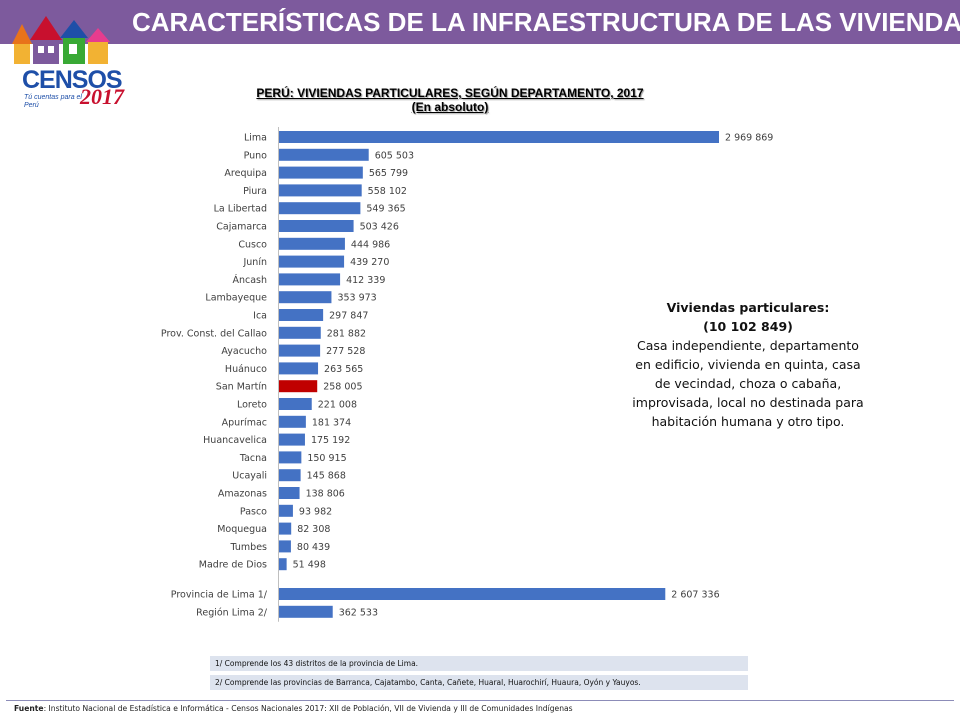  I want to click on category-label-23: Tumbes, so click(249, 547).